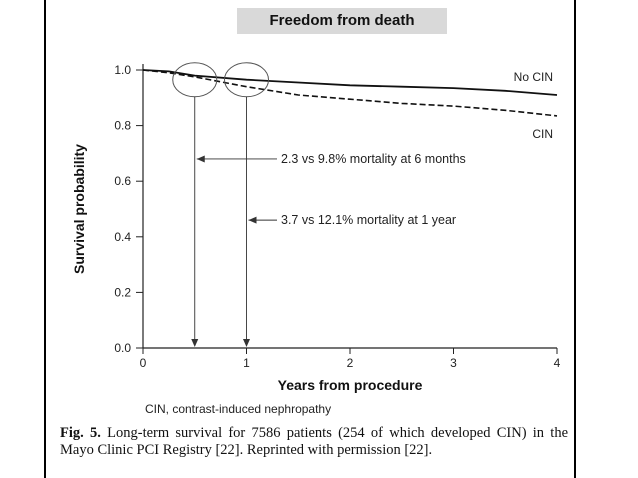  Describe the element at coordinates (533, 77) in the screenshot. I see `series-label-no-cin: No CIN` at that location.